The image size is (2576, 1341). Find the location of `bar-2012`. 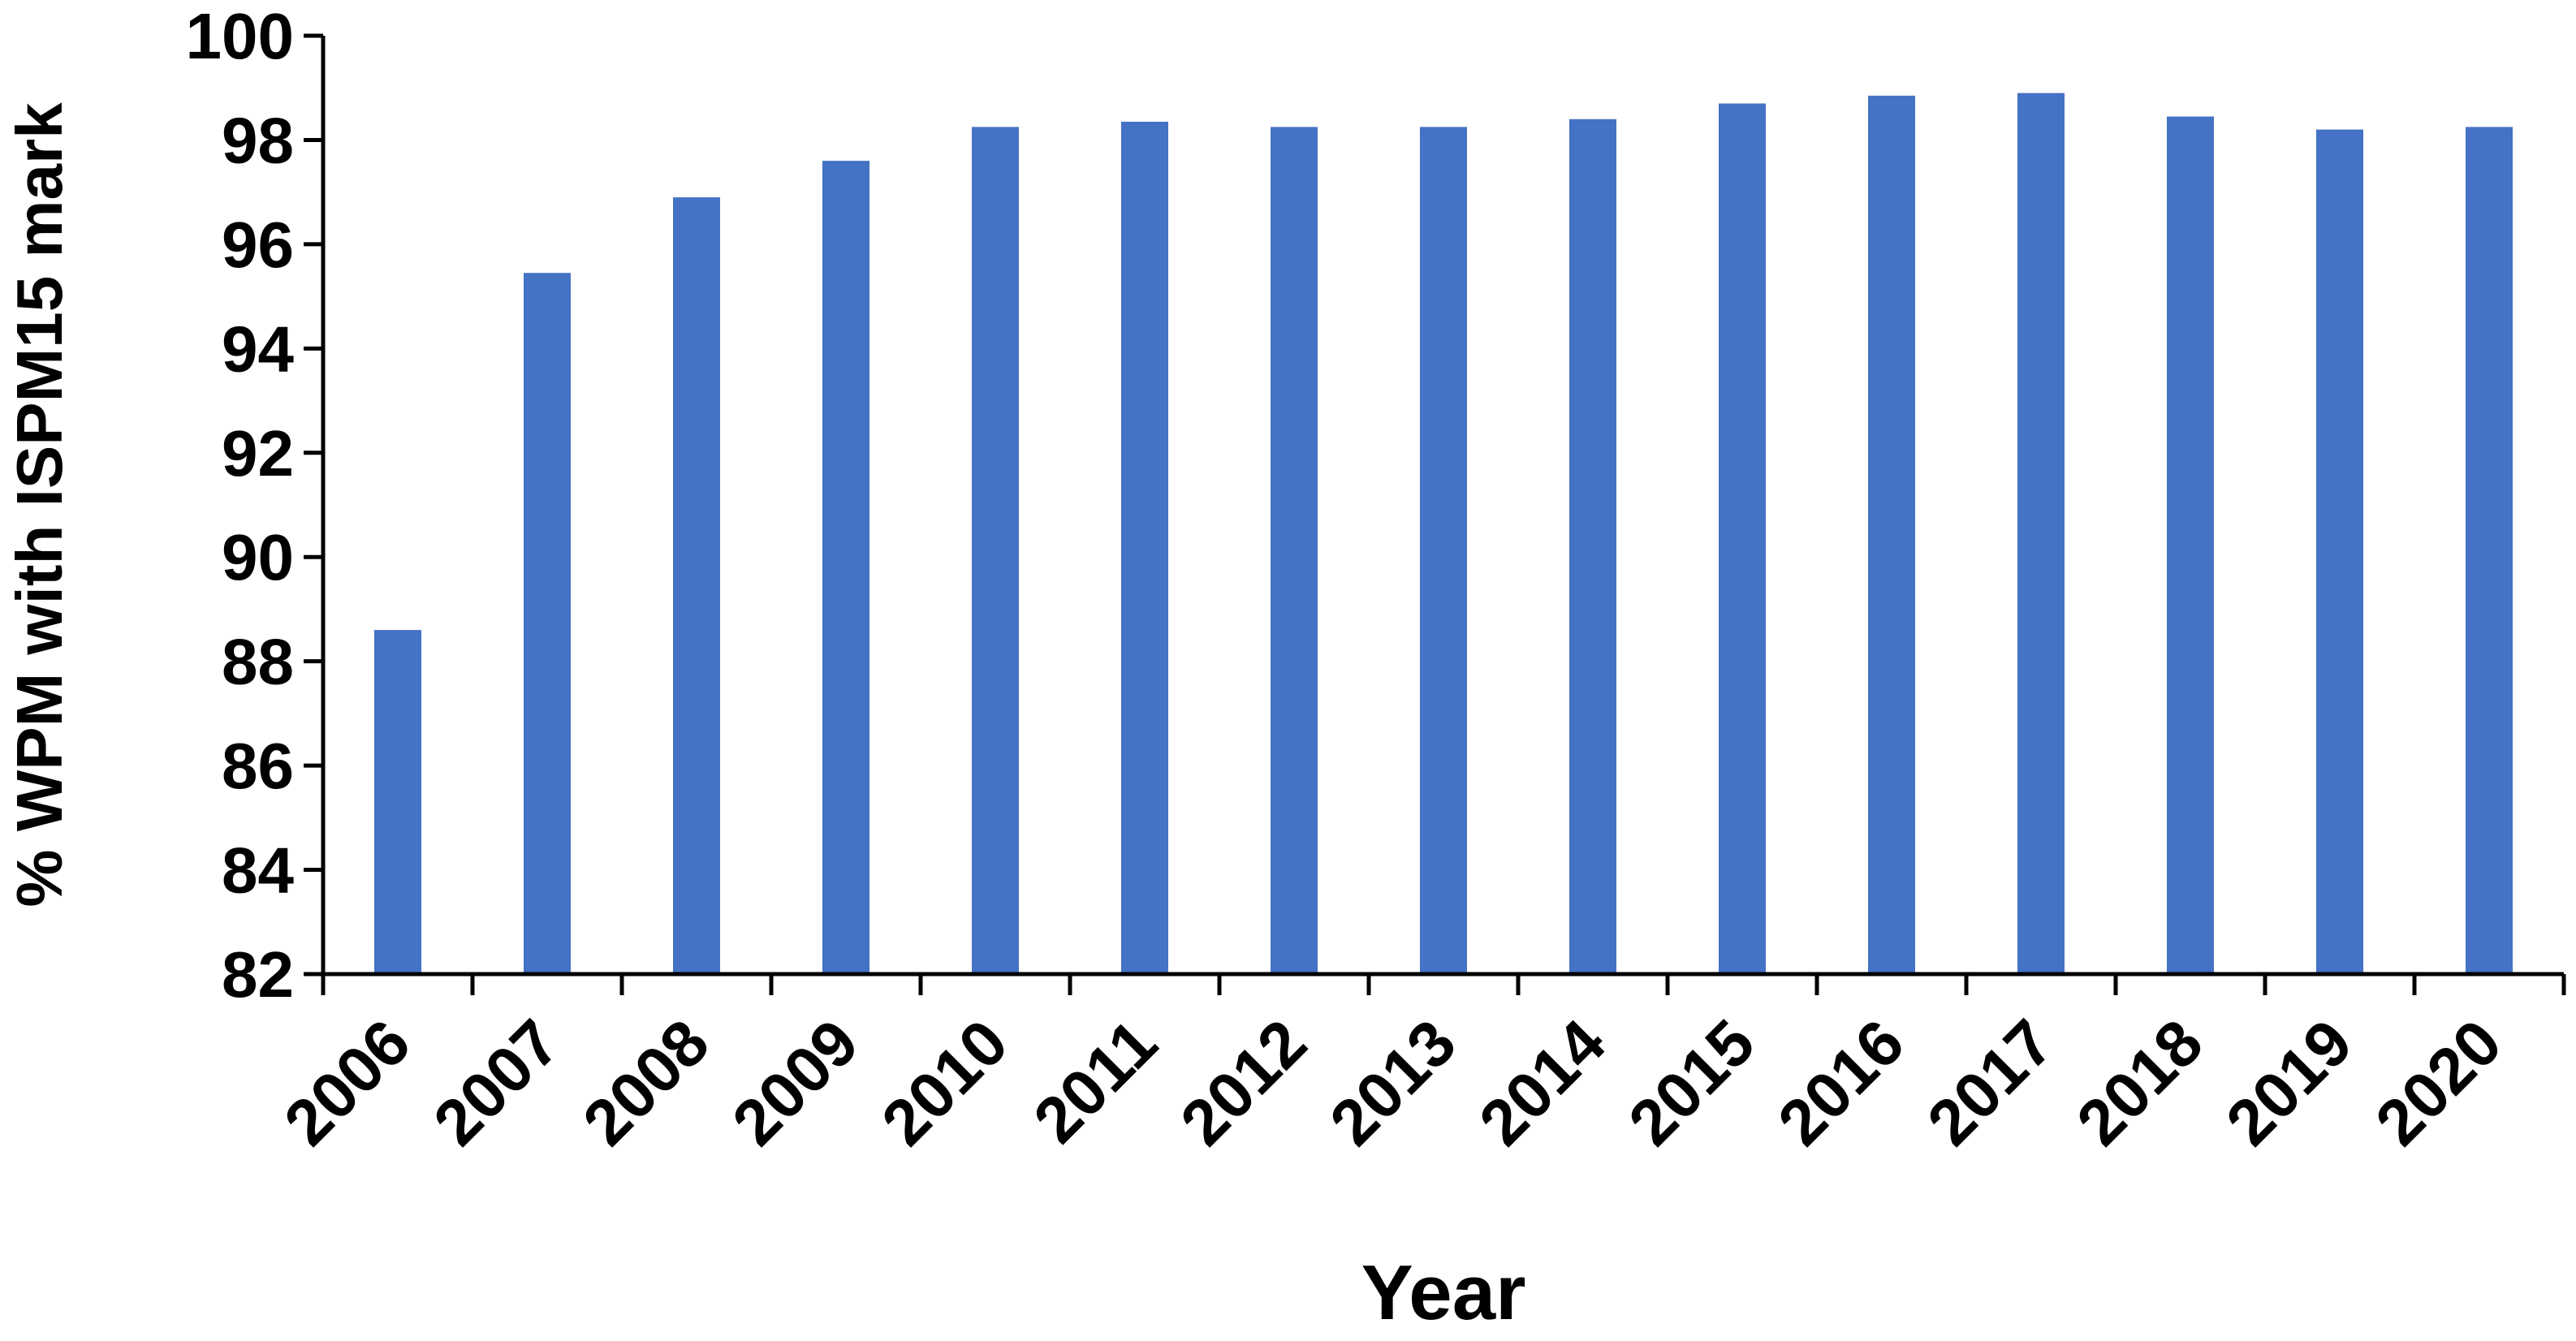

bar-2012 is located at coordinates (1294, 550).